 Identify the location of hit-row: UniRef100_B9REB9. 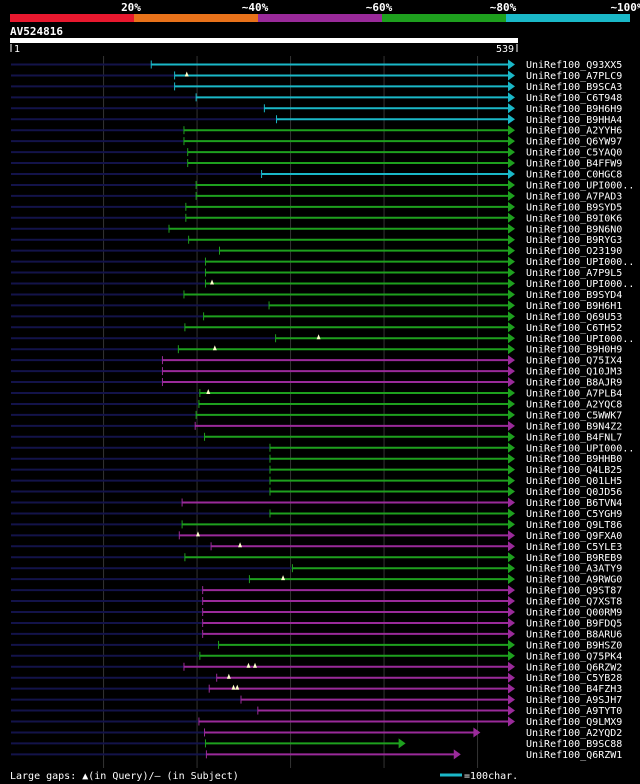
(316, 558).